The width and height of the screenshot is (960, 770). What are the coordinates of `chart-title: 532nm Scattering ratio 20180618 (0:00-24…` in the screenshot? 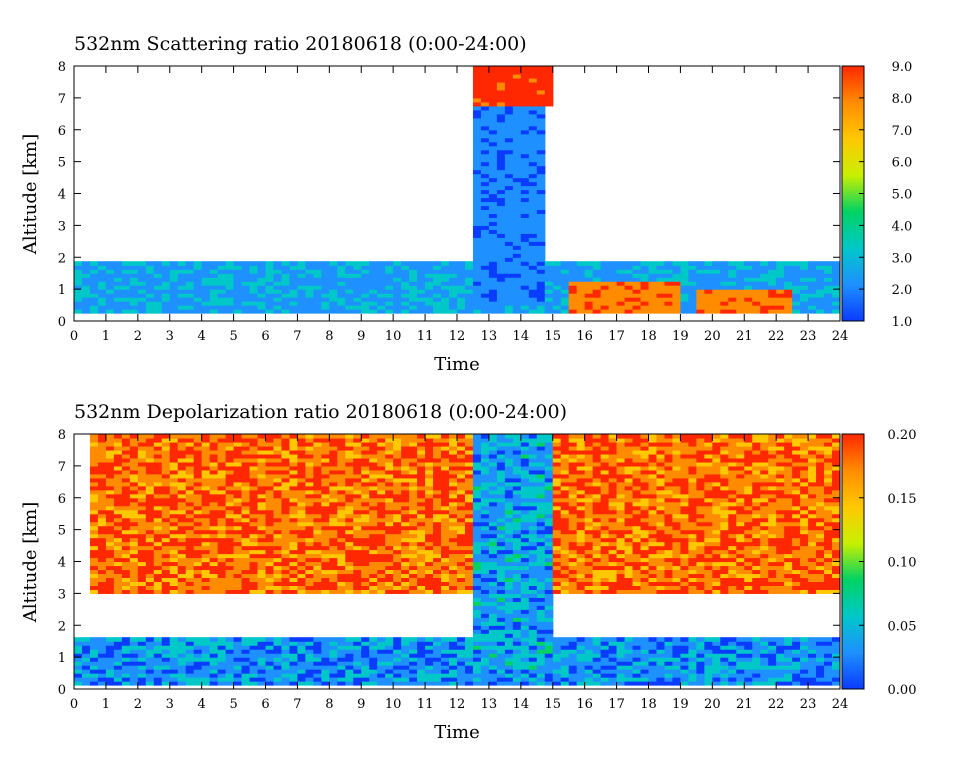 It's located at (300, 44).